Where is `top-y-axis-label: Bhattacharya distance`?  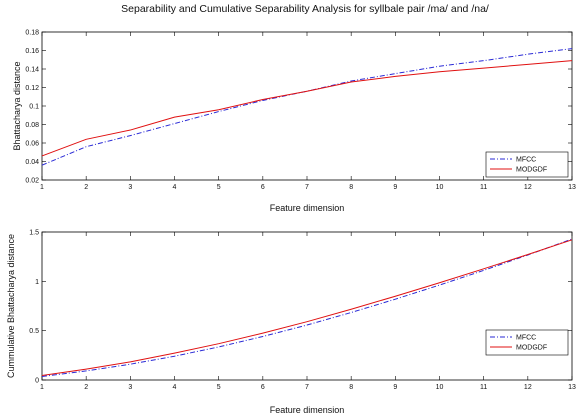 top-y-axis-label: Bhattacharya distance is located at coordinates (17, 105).